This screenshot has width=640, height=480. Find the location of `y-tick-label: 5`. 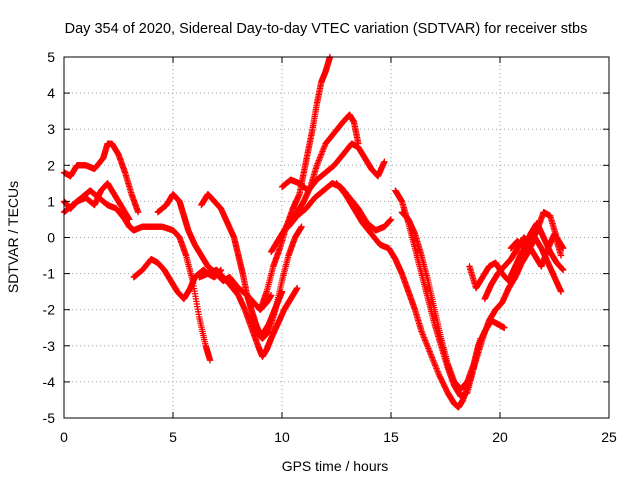

y-tick-label: 5 is located at coordinates (51, 57).